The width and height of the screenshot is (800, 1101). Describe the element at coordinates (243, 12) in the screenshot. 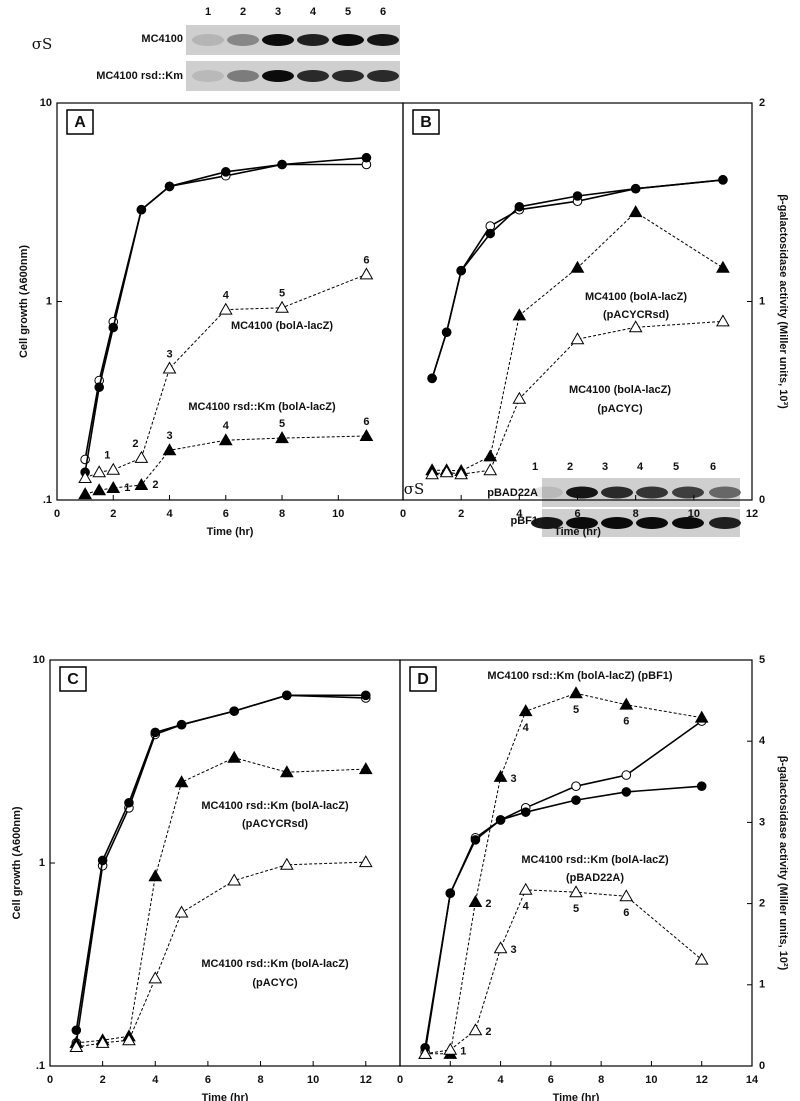

I see `lane-number: 2` at that location.